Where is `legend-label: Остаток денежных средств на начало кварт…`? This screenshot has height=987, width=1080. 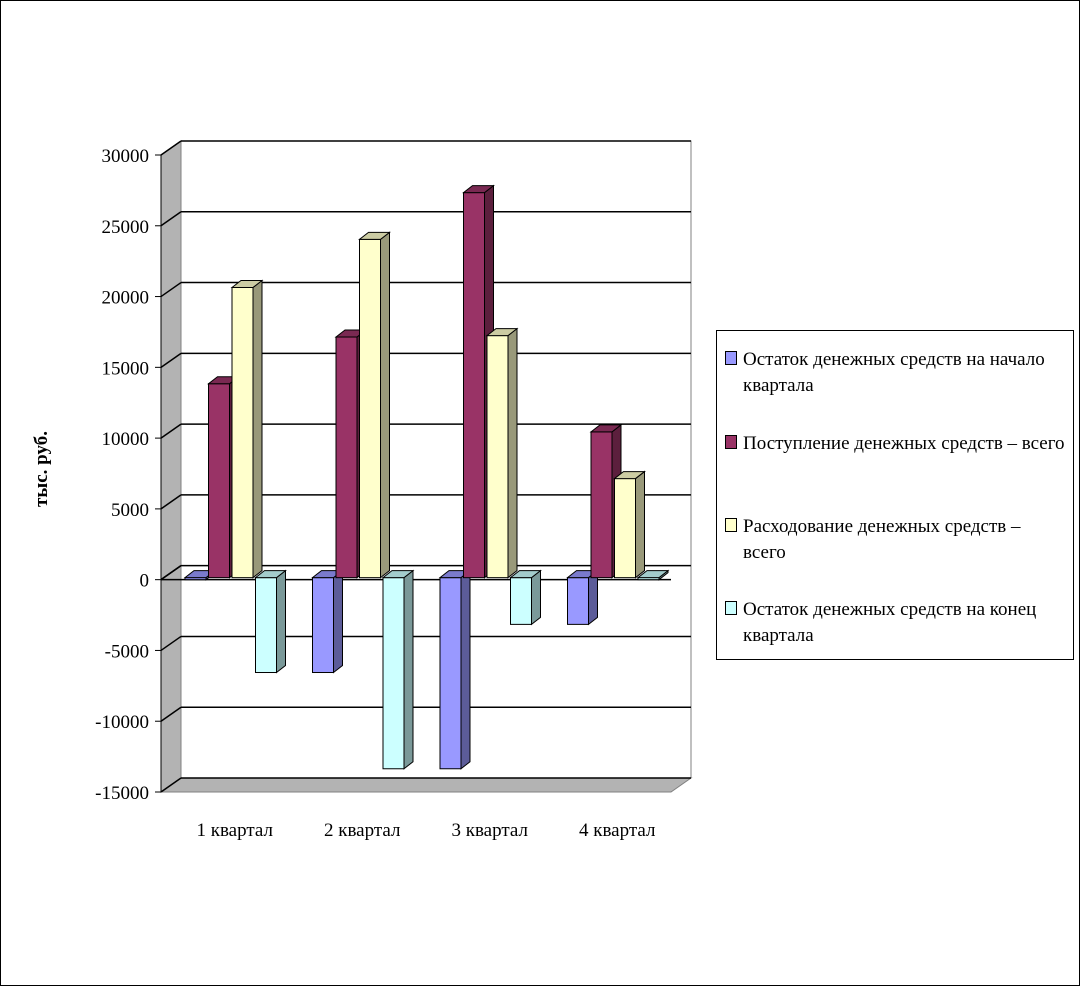 legend-label: Остаток денежных средств на начало кварт… is located at coordinates (894, 372).